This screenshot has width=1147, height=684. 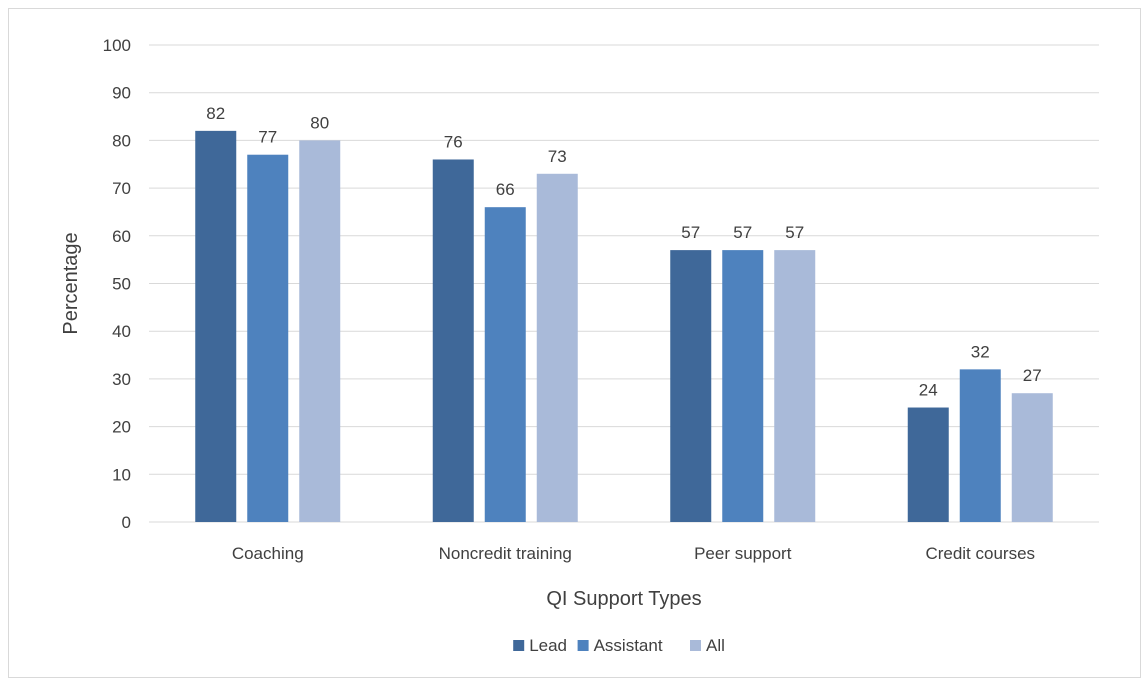 I want to click on y-tick-label: 90, so click(x=121, y=93).